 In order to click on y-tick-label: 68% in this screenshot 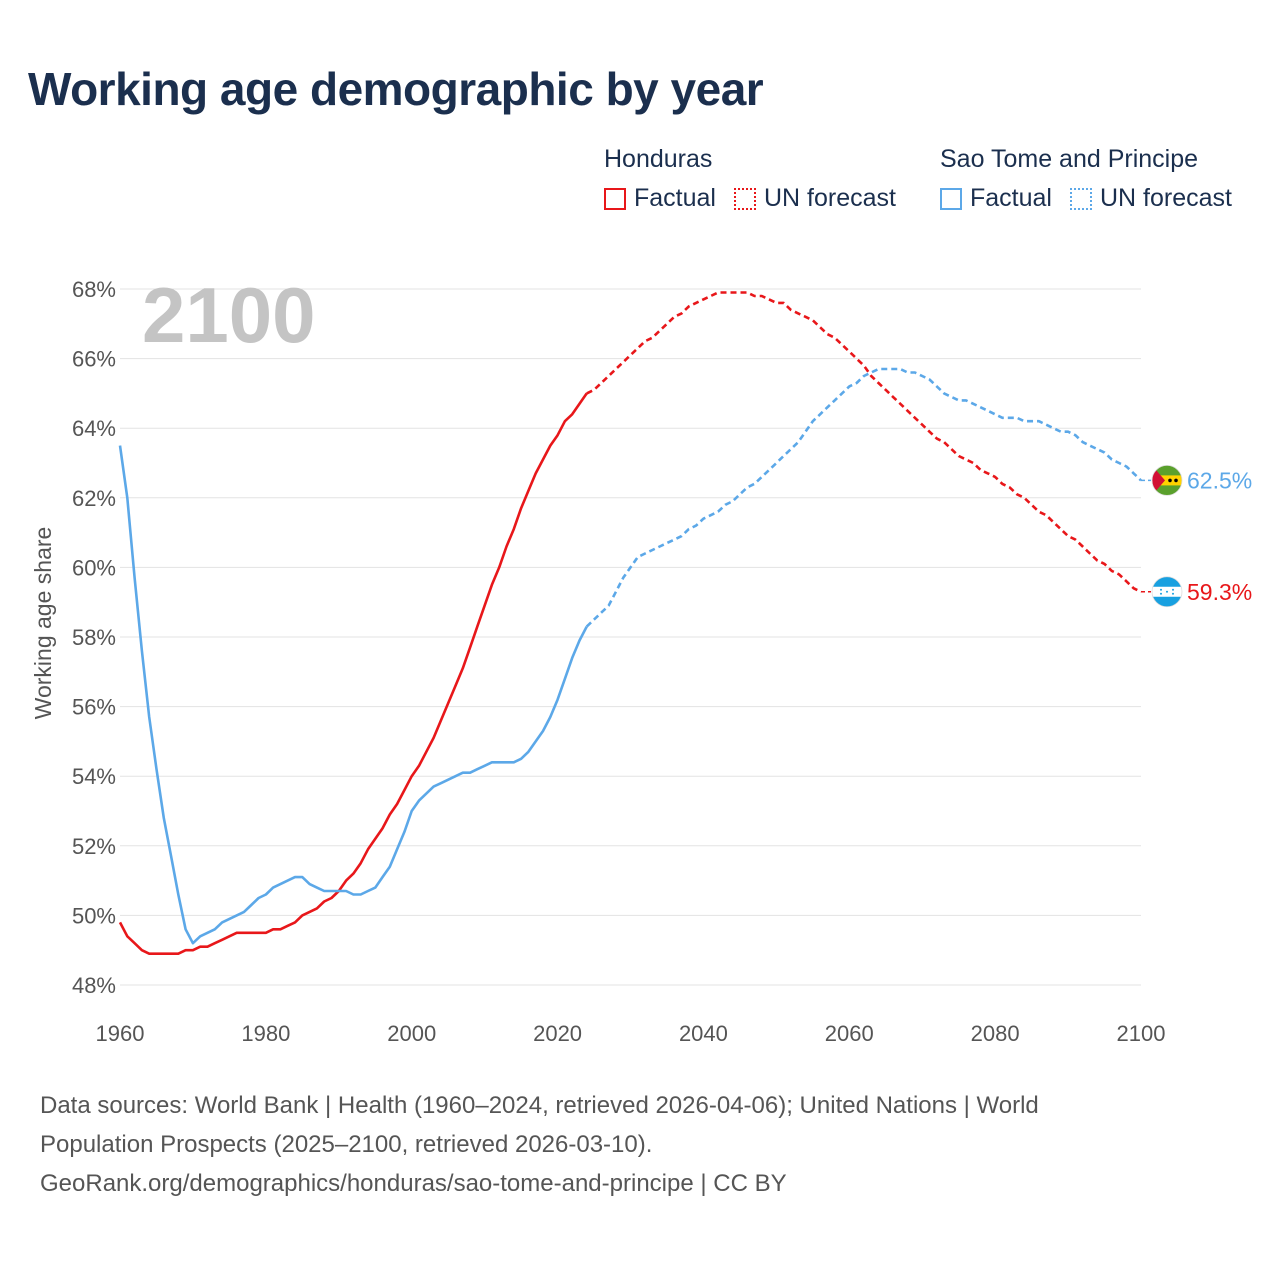, I will do `click(94, 289)`.